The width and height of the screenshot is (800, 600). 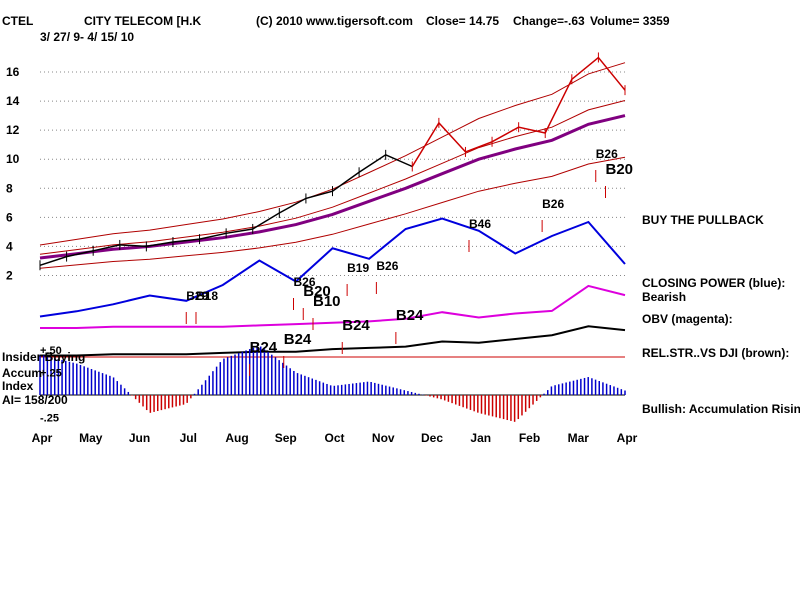 What do you see at coordinates (480, 224) in the screenshot?
I see `signal-11: B46` at bounding box center [480, 224].